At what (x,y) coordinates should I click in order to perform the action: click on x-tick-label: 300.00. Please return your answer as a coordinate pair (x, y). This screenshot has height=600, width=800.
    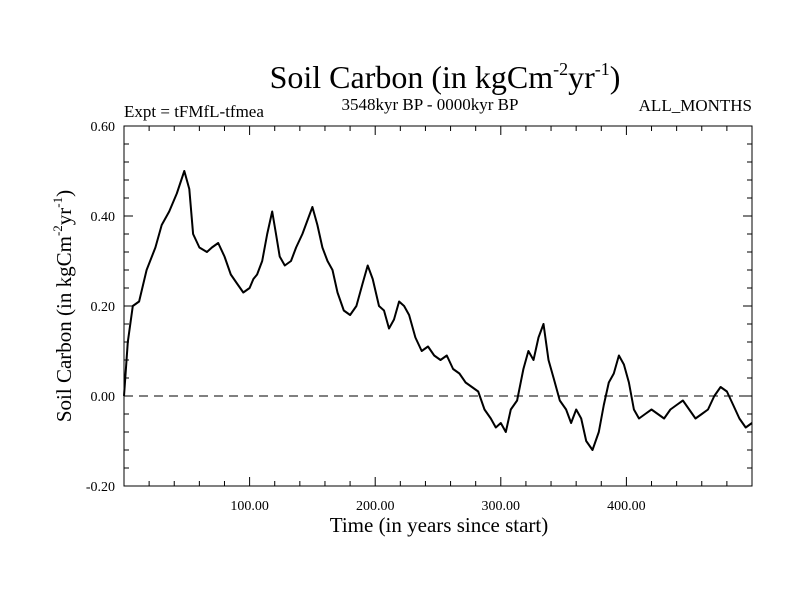
    Looking at the image, I should click on (501, 506).